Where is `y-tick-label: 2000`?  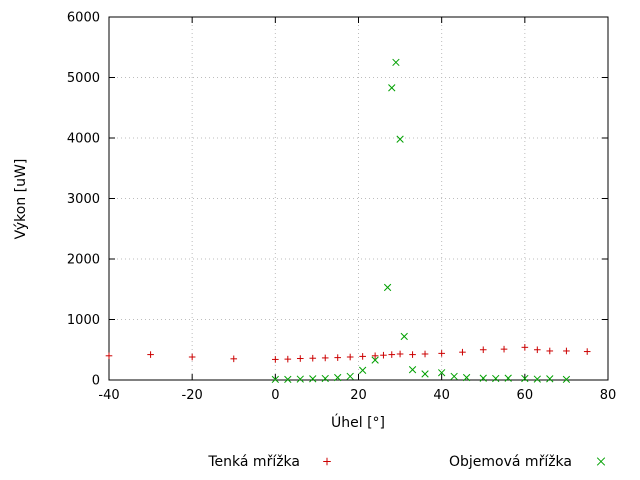 y-tick-label: 2000 is located at coordinates (83, 260).